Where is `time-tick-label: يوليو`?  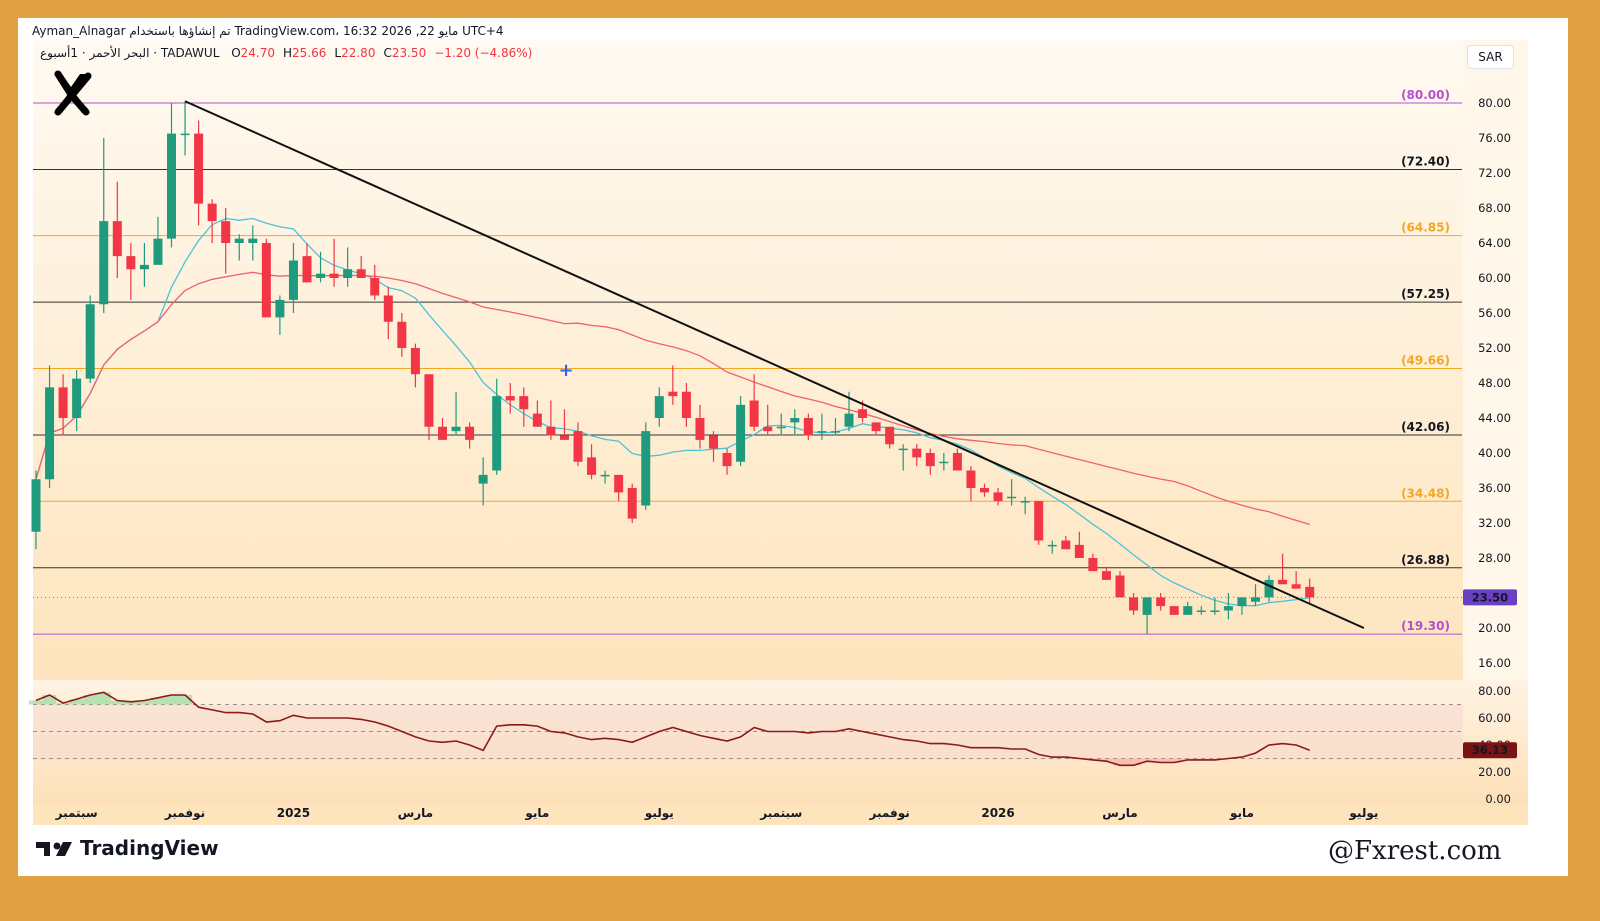 time-tick-label: يوليو is located at coordinates (1363, 813).